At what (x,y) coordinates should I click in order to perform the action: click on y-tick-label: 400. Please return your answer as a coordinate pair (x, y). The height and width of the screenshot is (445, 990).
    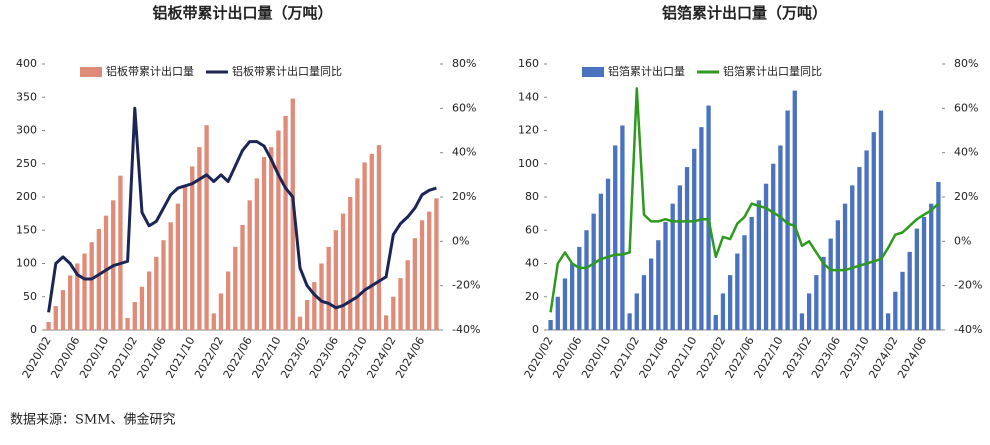
    Looking at the image, I should click on (26, 63).